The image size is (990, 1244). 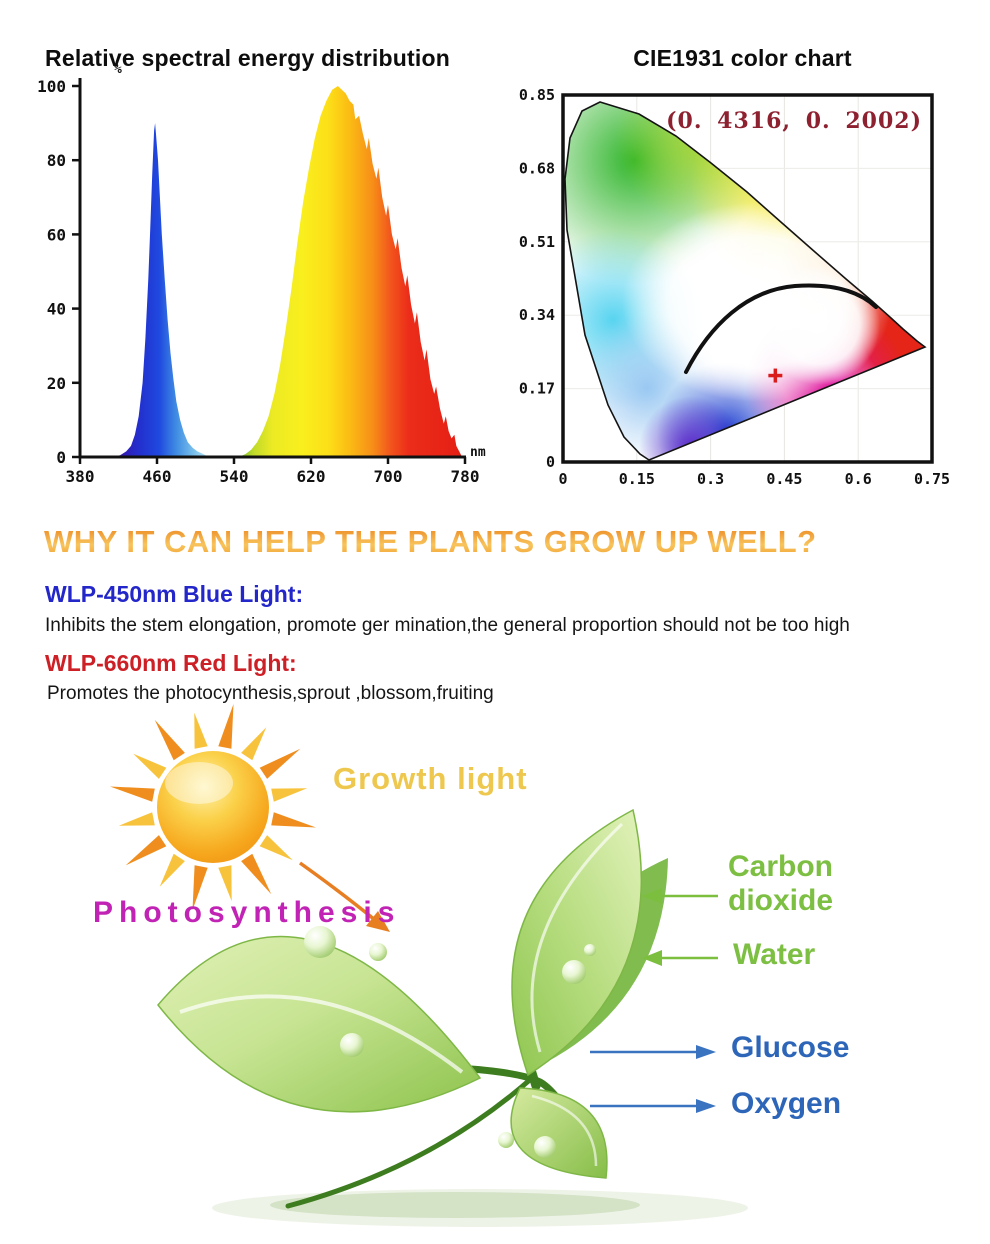 I want to click on leaf-upper, so click(x=577, y=942).